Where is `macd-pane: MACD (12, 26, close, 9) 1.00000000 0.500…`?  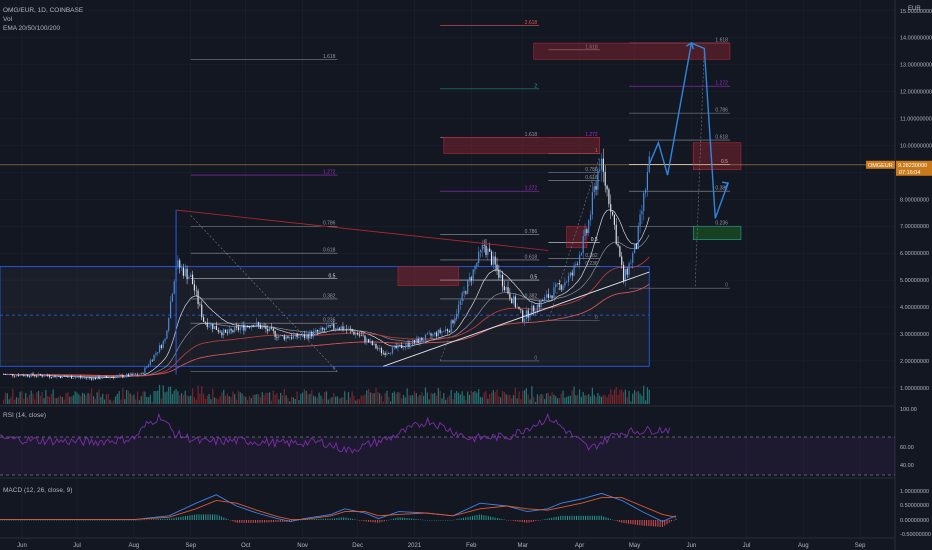 macd-pane: MACD (12, 26, close, 9) 1.00000000 0.500… is located at coordinates (465, 512).